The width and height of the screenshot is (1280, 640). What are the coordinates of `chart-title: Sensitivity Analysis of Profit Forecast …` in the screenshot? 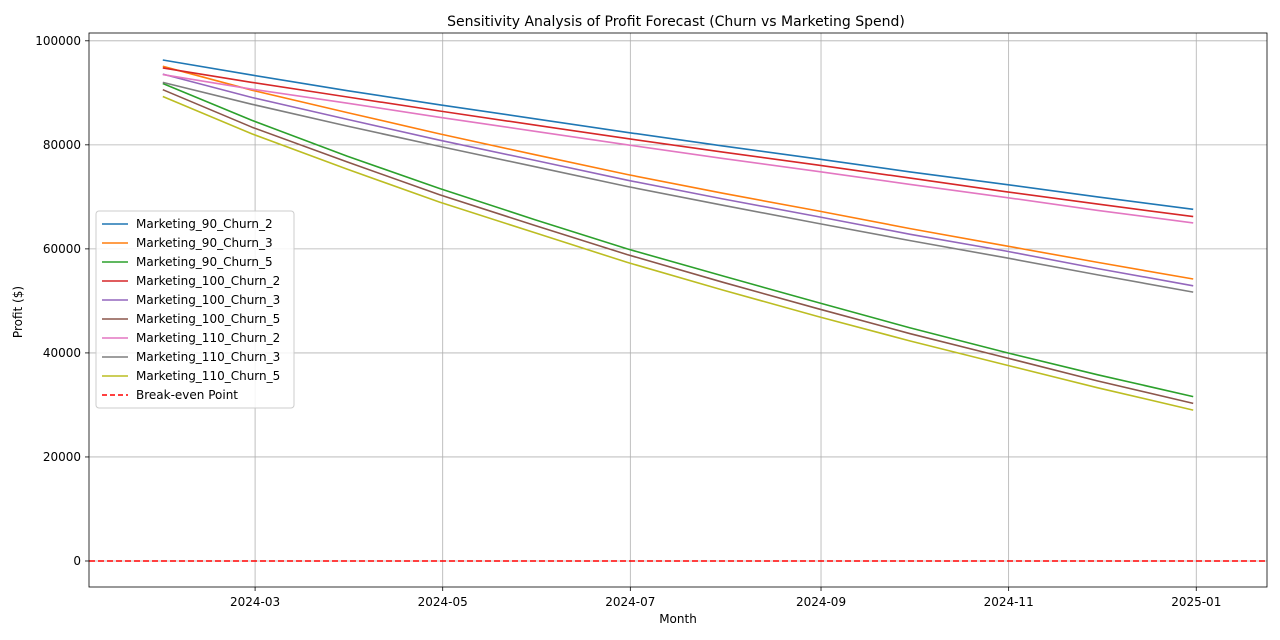 It's located at (676, 22).